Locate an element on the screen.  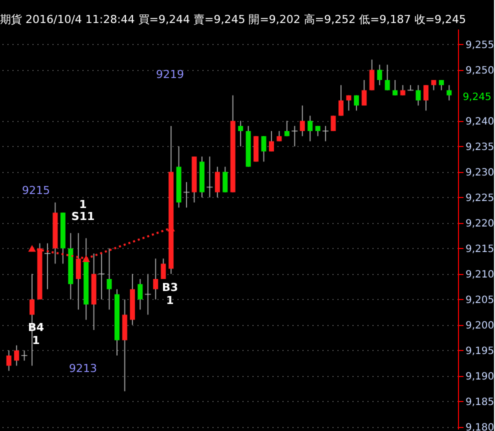
annotation: 9215 is located at coordinates (36, 190).